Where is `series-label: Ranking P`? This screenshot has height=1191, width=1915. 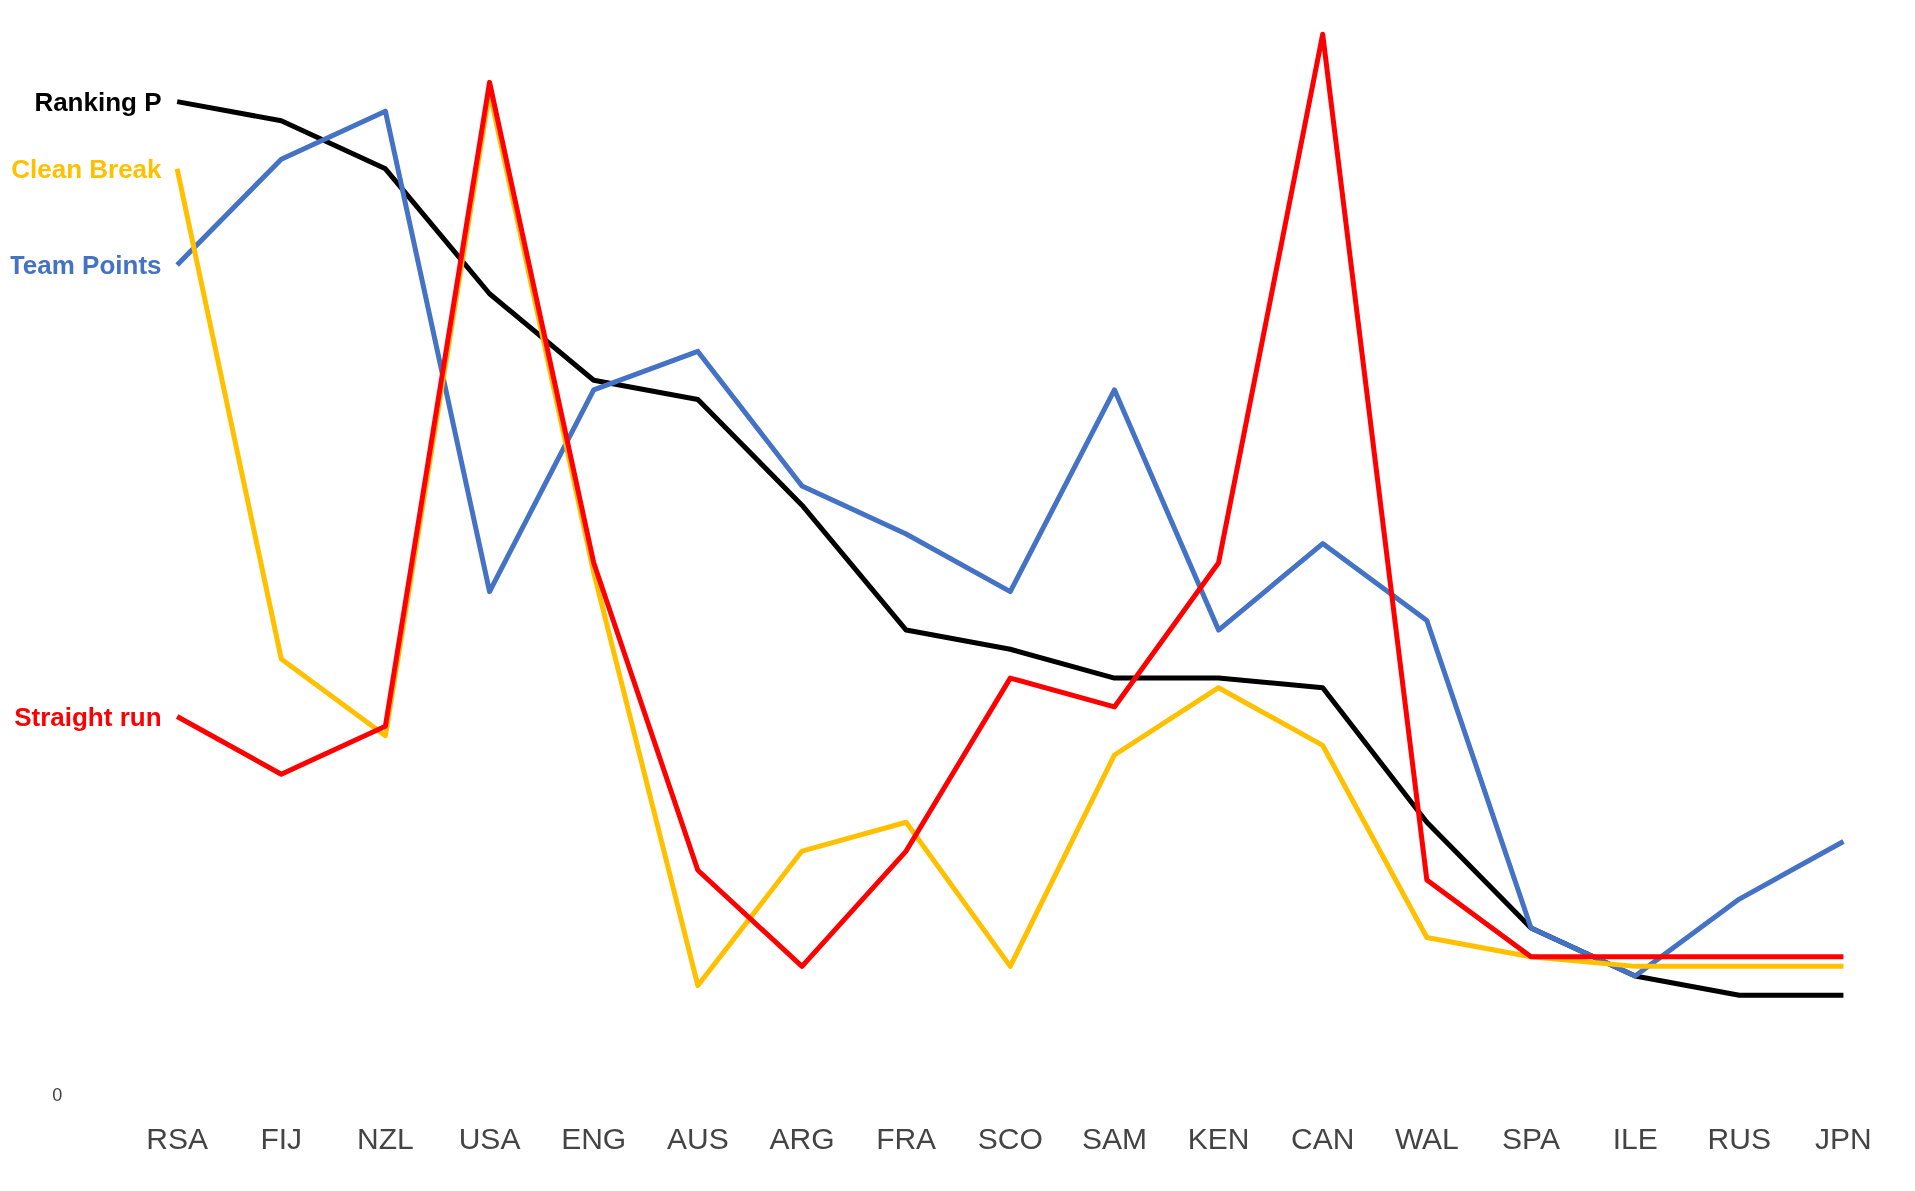
series-label: Ranking P is located at coordinates (98, 101).